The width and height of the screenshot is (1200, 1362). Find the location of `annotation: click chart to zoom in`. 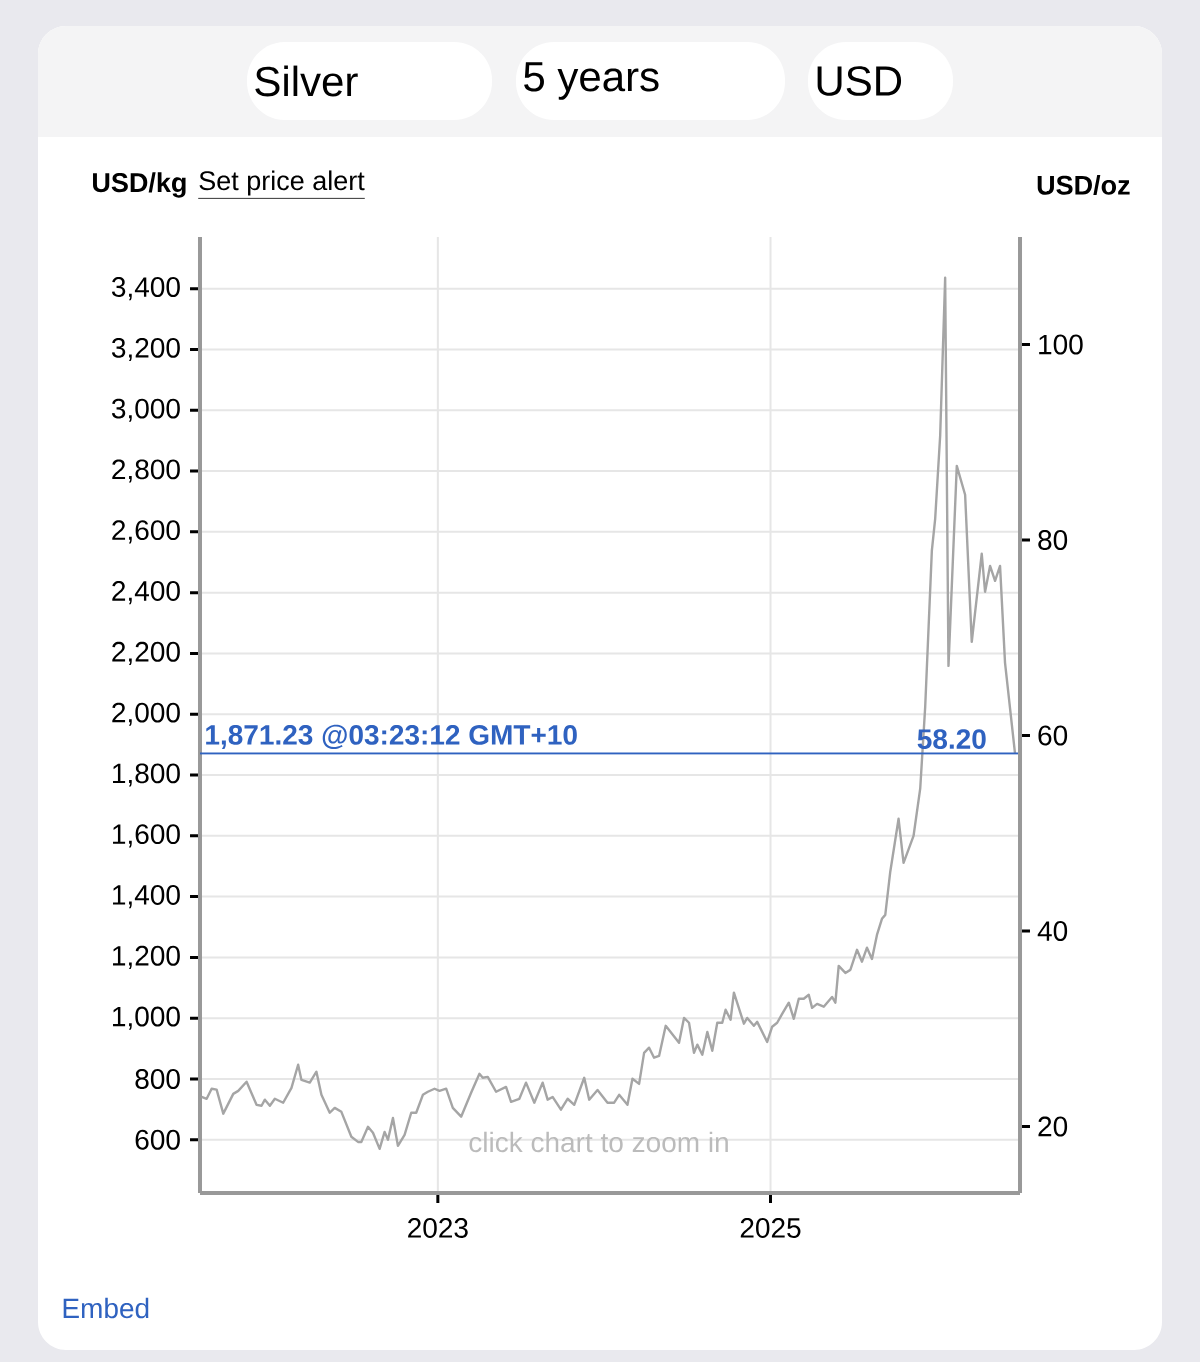

annotation: click chart to zoom in is located at coordinates (598, 1142).